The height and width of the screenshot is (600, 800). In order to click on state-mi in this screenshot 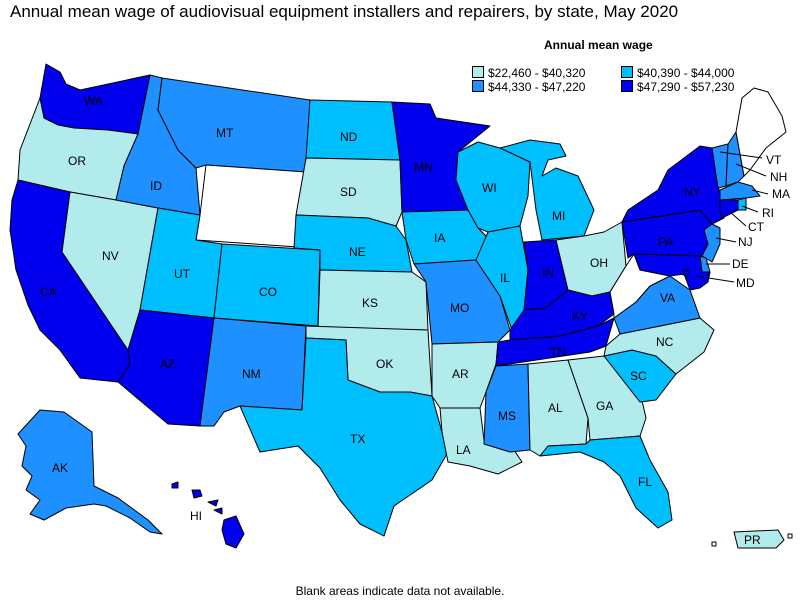, I will do `click(547, 190)`.